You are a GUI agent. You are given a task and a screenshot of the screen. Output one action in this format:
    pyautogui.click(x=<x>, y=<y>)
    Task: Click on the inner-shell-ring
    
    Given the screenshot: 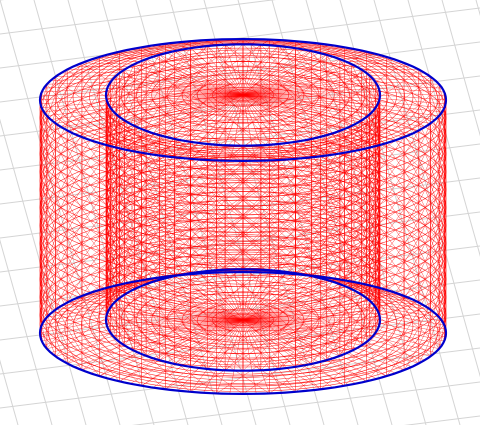 What is the action you would take?
    pyautogui.click(x=243, y=138)
    